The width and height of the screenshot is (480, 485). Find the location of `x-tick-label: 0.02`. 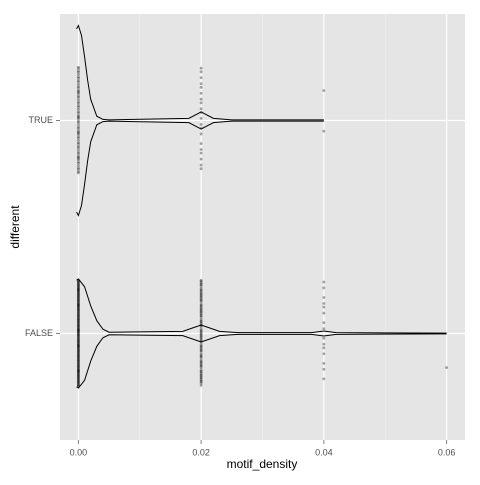

x-tick-label: 0.02 is located at coordinates (201, 452).